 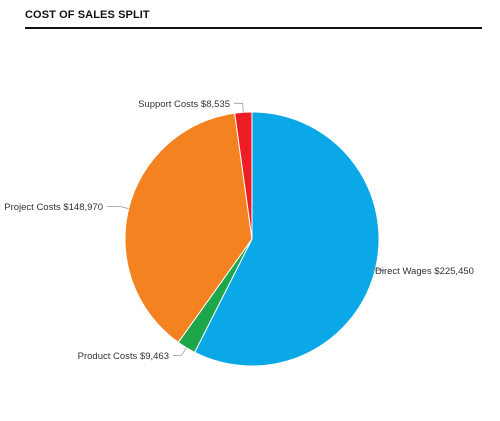 What do you see at coordinates (87, 15) in the screenshot?
I see `widget-title: COST OF SALES SPLIT` at bounding box center [87, 15].